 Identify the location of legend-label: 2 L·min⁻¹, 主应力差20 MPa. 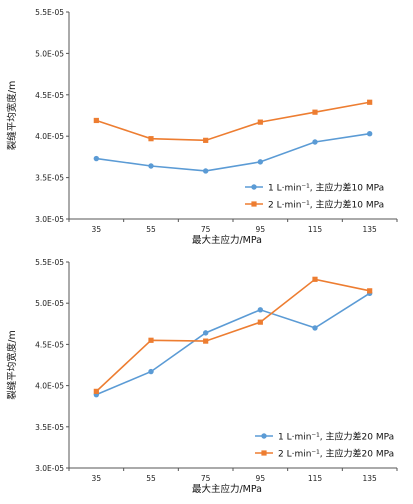
(336, 453).